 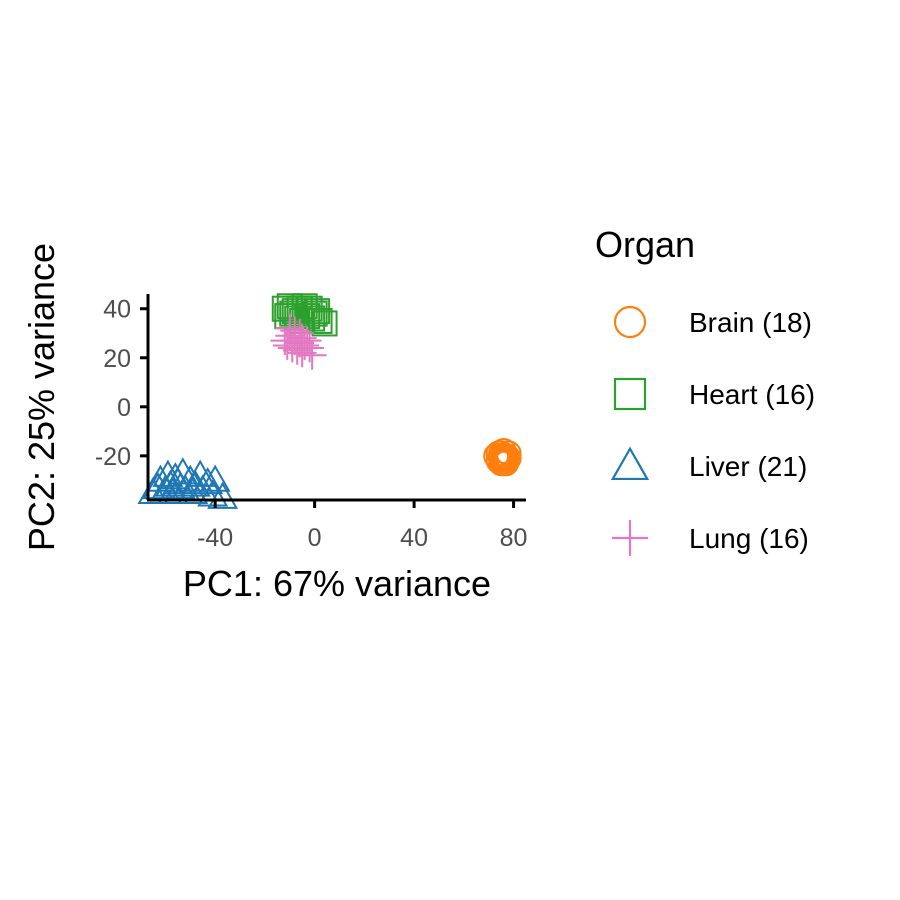 What do you see at coordinates (750, 322) in the screenshot?
I see `legend-label: Brain (18)` at bounding box center [750, 322].